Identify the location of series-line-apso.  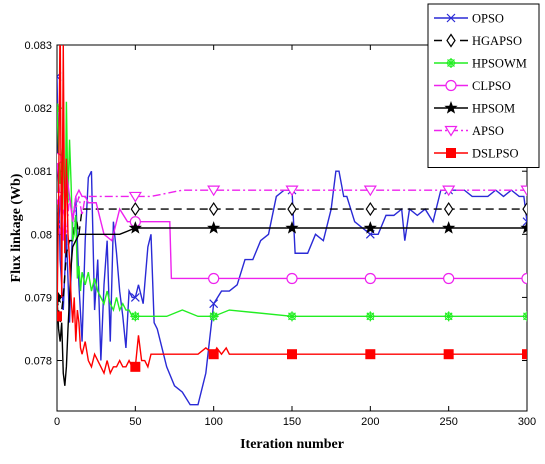
(292, 212).